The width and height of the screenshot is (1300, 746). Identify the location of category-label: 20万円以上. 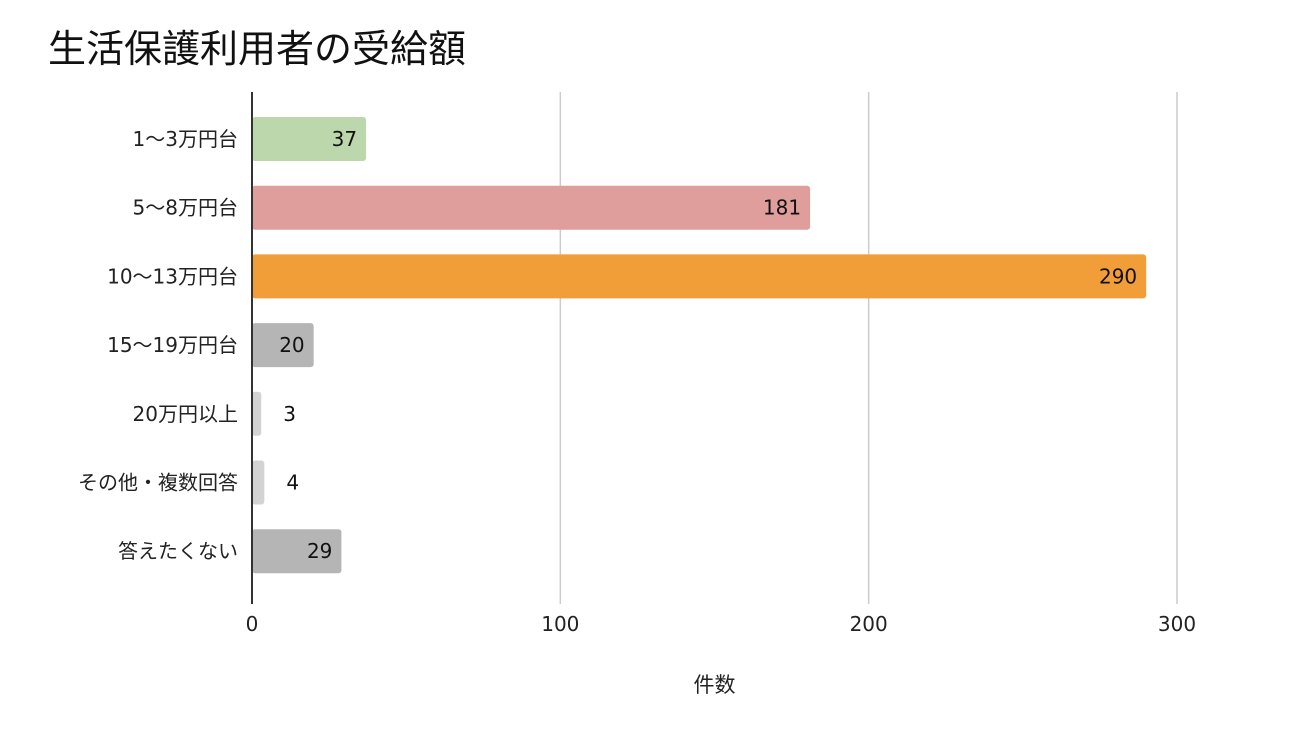
(185, 414).